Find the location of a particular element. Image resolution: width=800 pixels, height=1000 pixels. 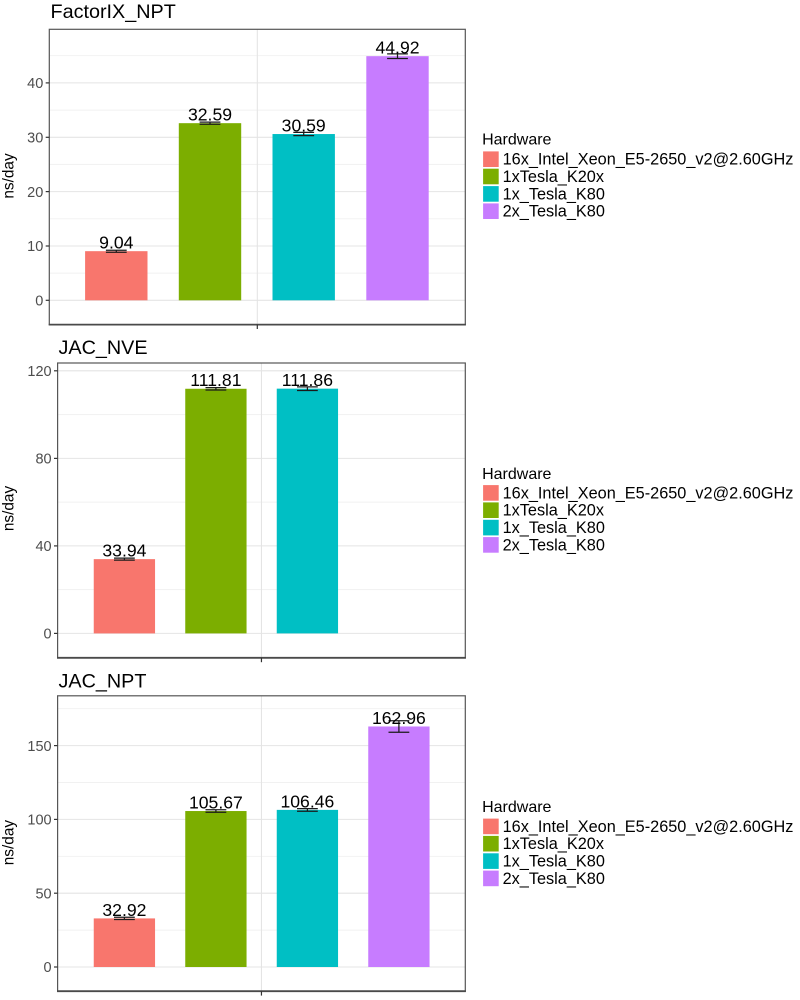

svg-text: 111.86 is located at coordinates (307, 380).